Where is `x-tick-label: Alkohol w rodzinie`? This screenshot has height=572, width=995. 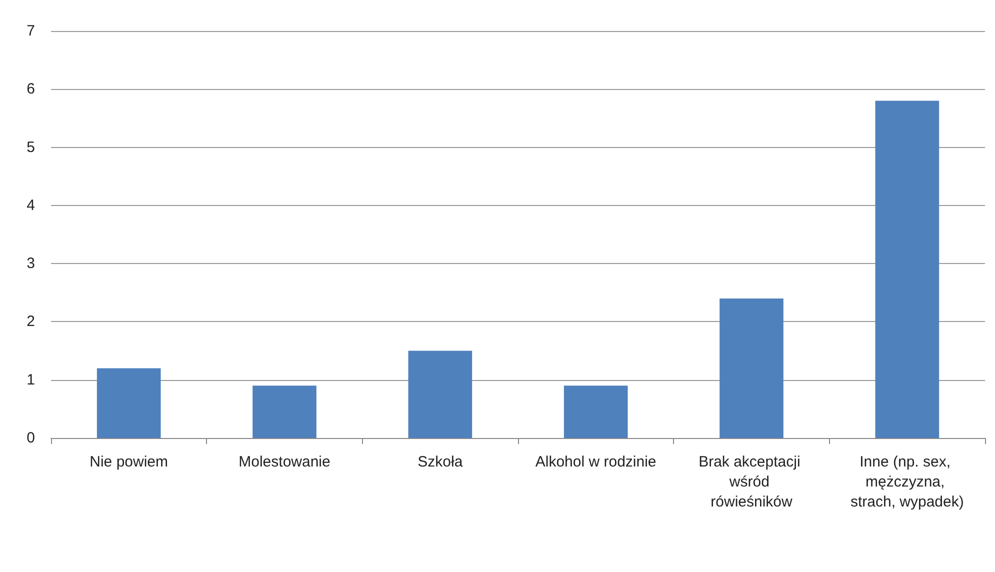
x-tick-label: Alkohol w rodzinie is located at coordinates (595, 462).